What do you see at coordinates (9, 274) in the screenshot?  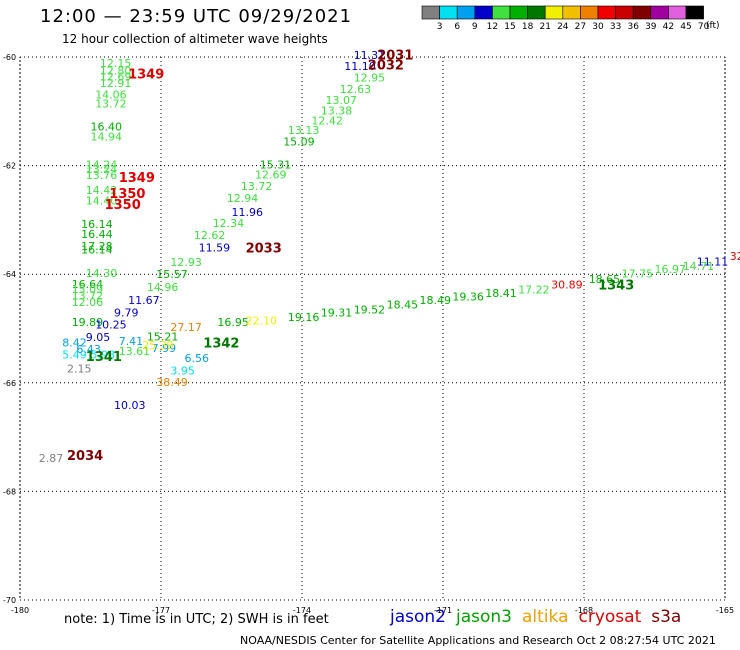 I see `lat-label: -64` at bounding box center [9, 274].